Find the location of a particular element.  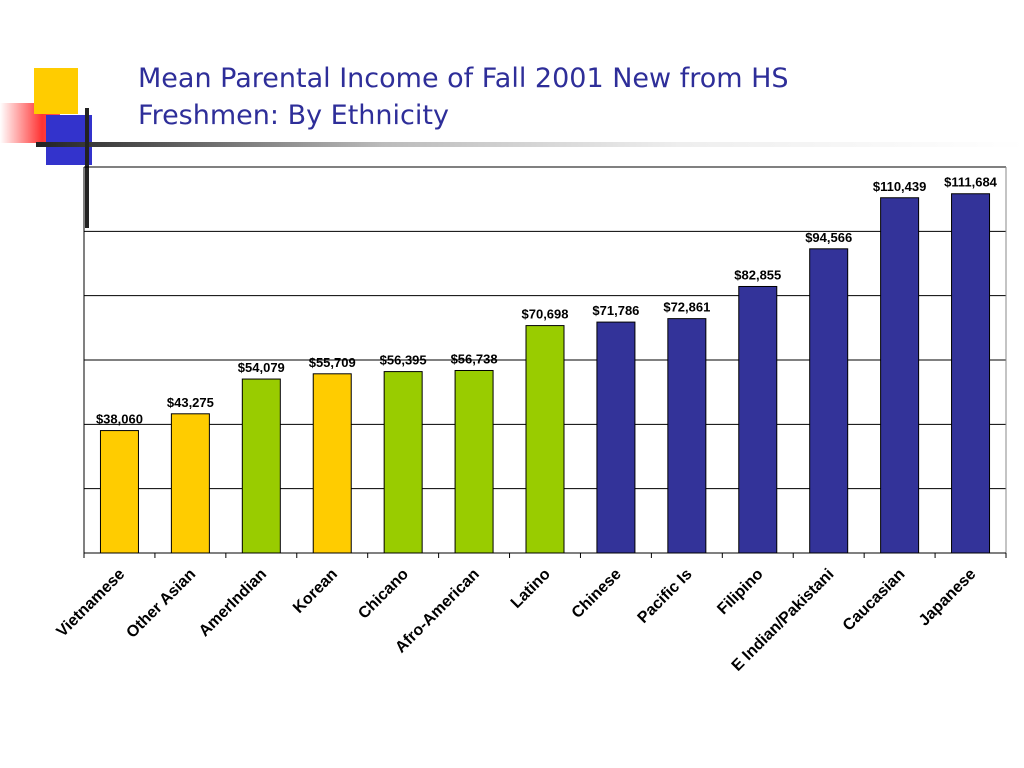

category-label: Filipino is located at coordinates (740, 592).